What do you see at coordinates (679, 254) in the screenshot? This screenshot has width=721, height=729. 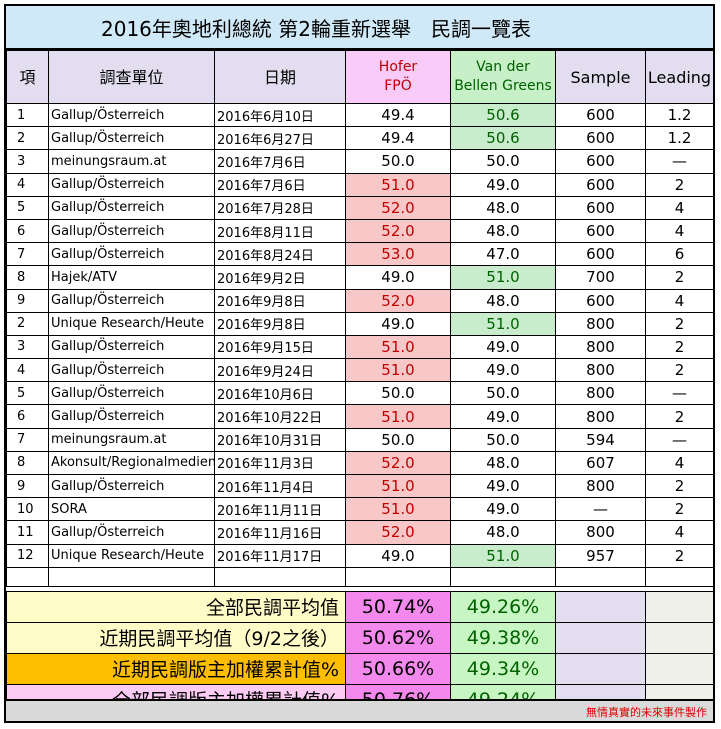 I see `row-leading: 6` at bounding box center [679, 254].